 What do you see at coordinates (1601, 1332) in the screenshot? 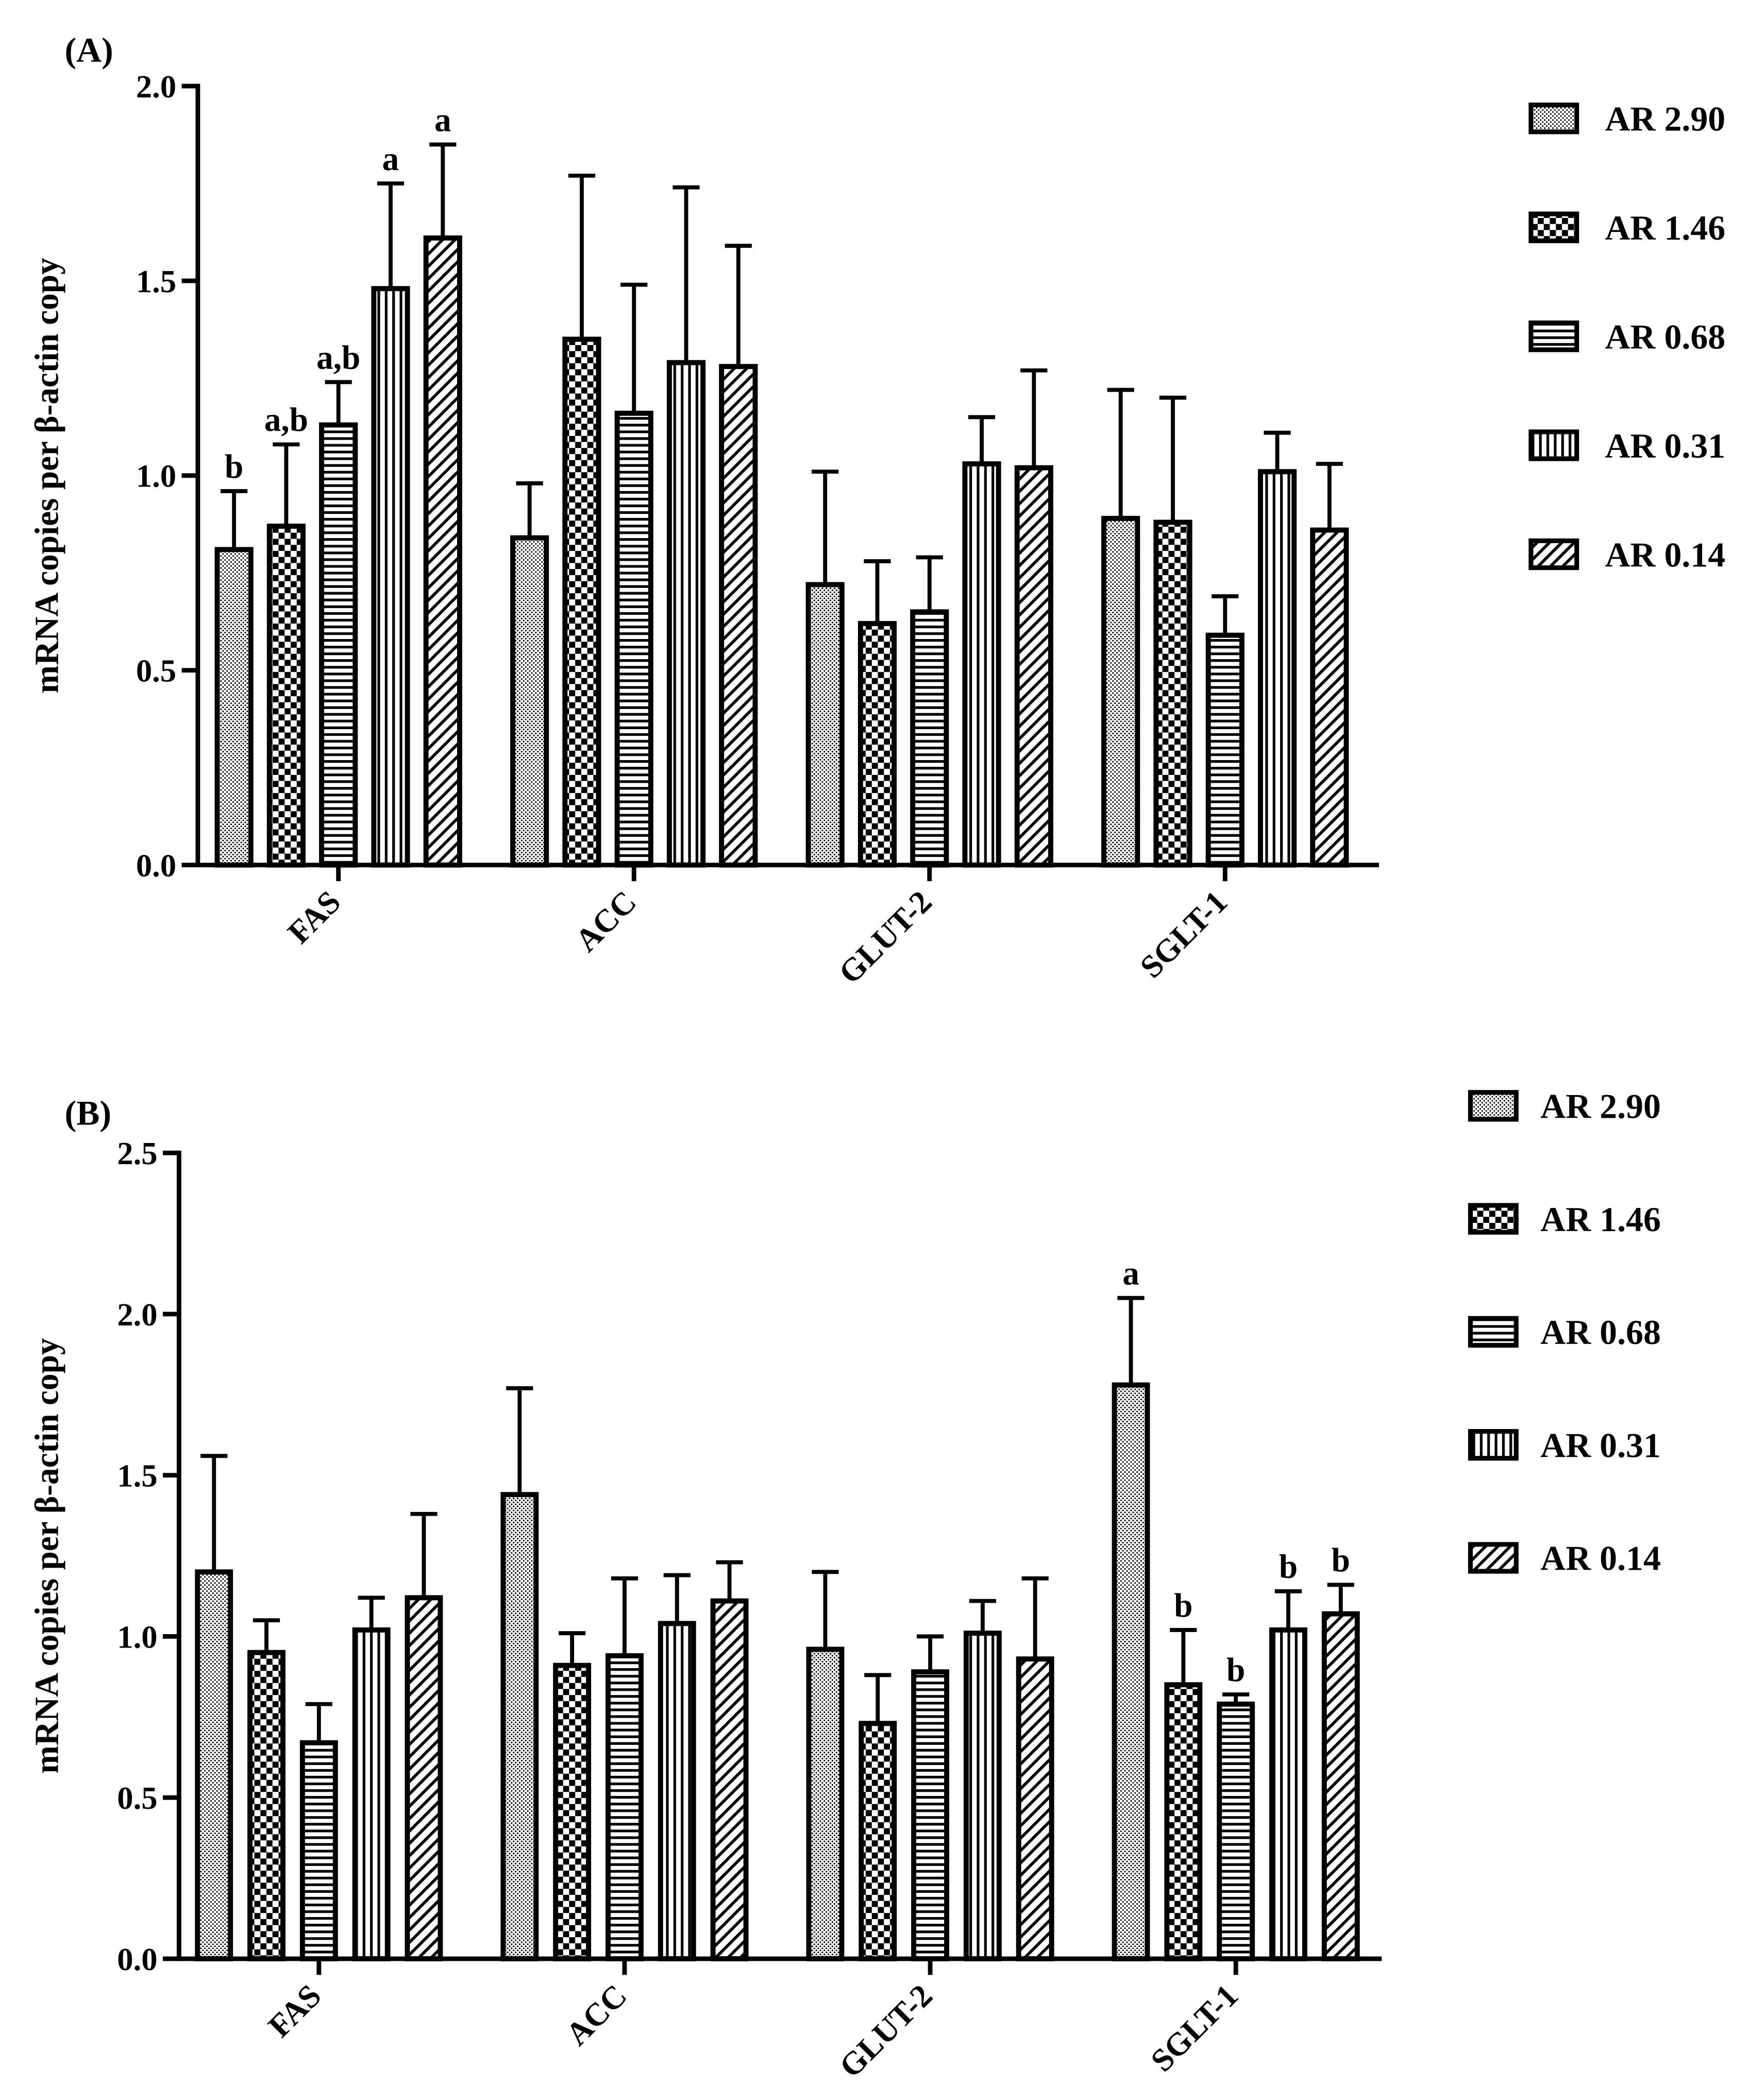
I see `legend-label: AR 0.68` at bounding box center [1601, 1332].